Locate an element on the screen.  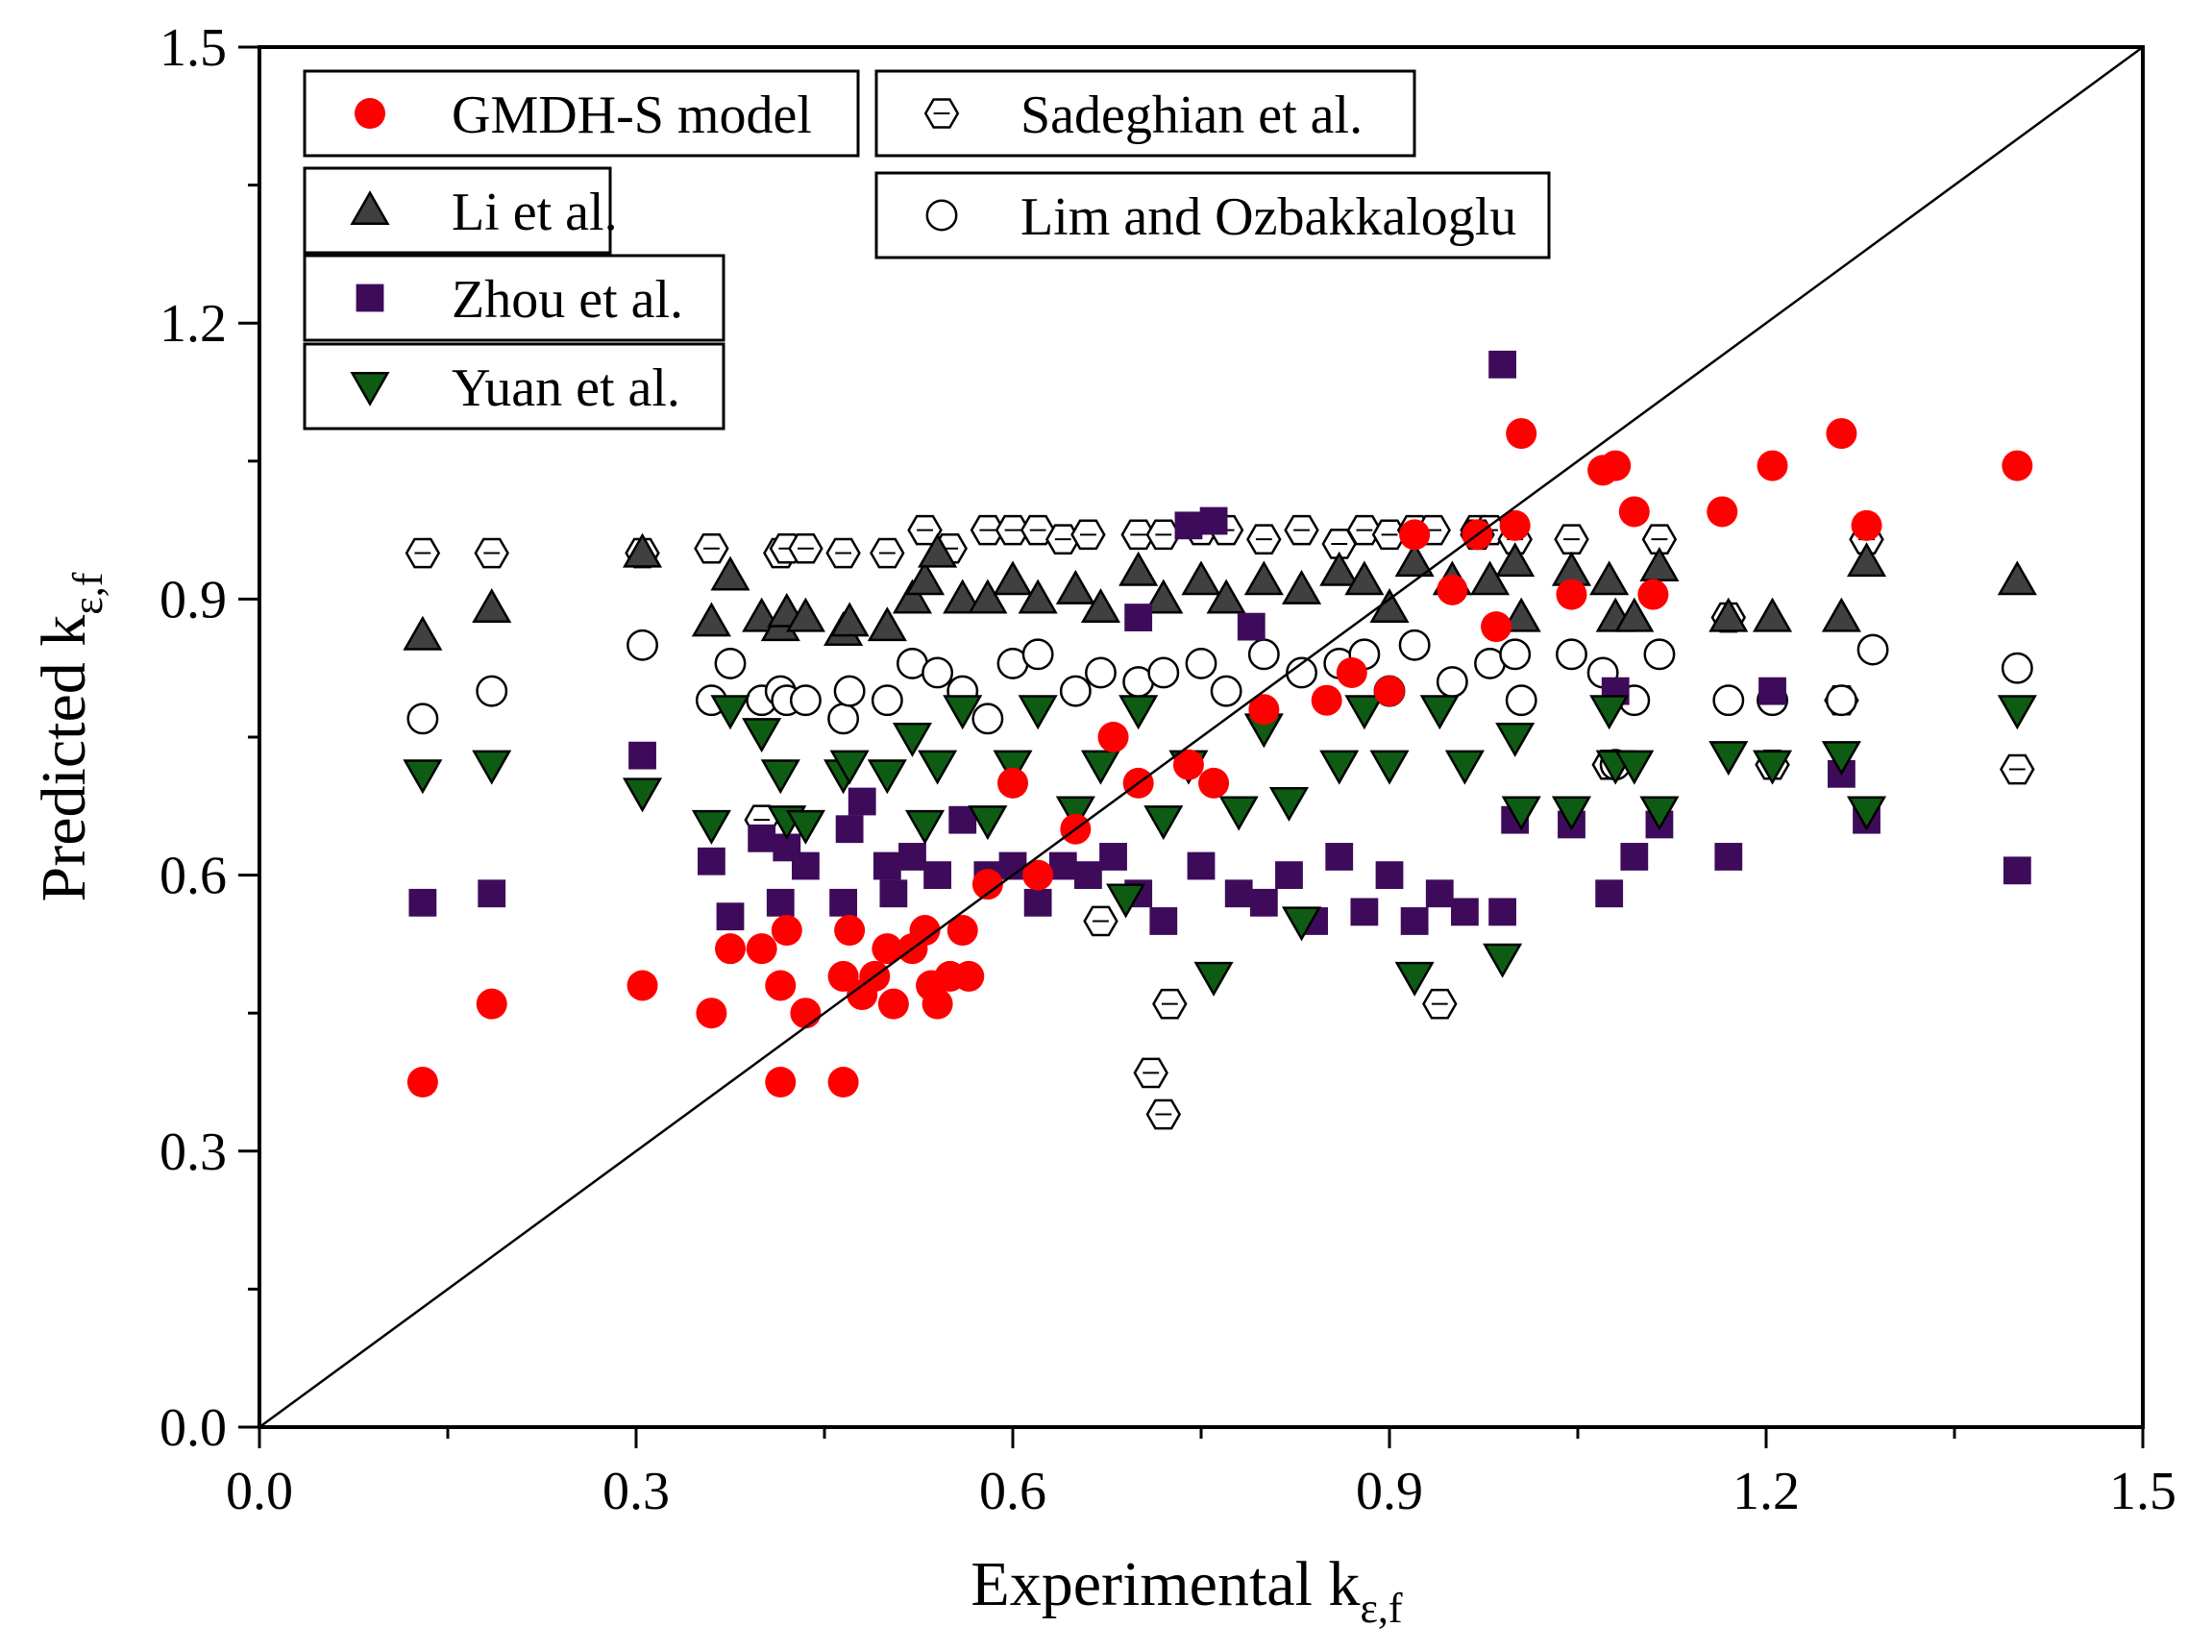
legend-item-zhou: Zhou et al. is located at coordinates (514, 298).